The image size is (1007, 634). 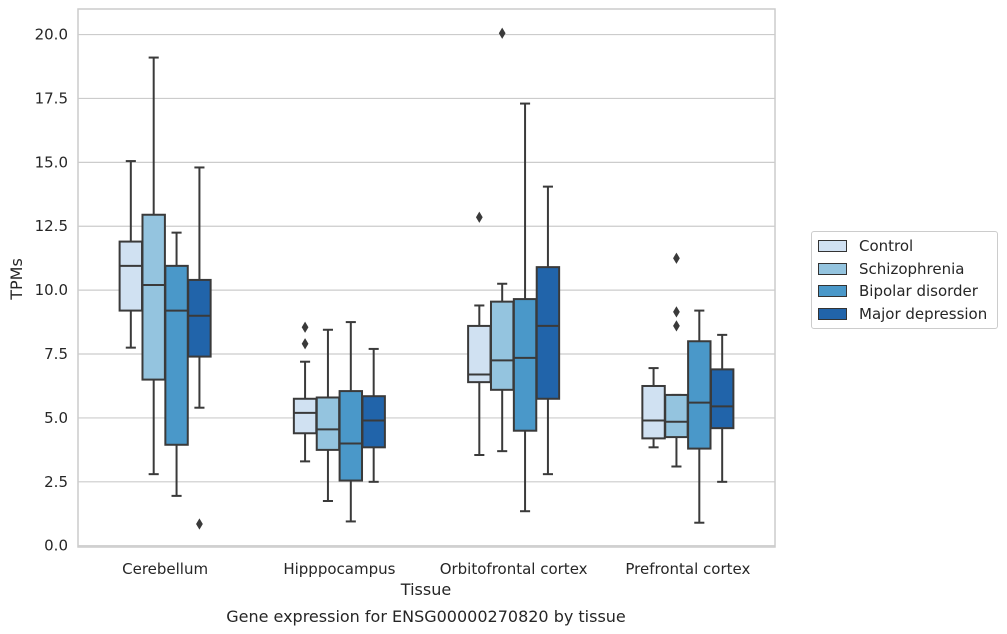 What do you see at coordinates (51, 98) in the screenshot?
I see `y-tick-label: 17.5` at bounding box center [51, 98].